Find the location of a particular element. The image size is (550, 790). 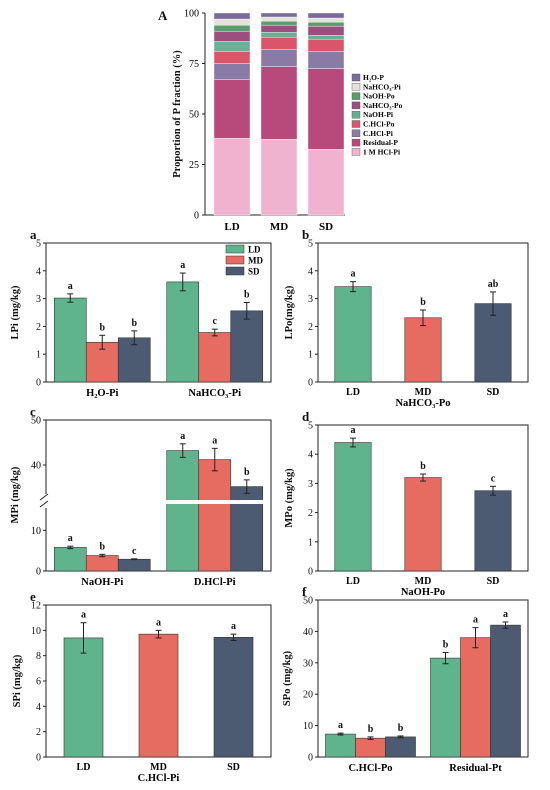

panel-c-y-axis-label: MPi (mg/kg) is located at coordinates (15, 494).